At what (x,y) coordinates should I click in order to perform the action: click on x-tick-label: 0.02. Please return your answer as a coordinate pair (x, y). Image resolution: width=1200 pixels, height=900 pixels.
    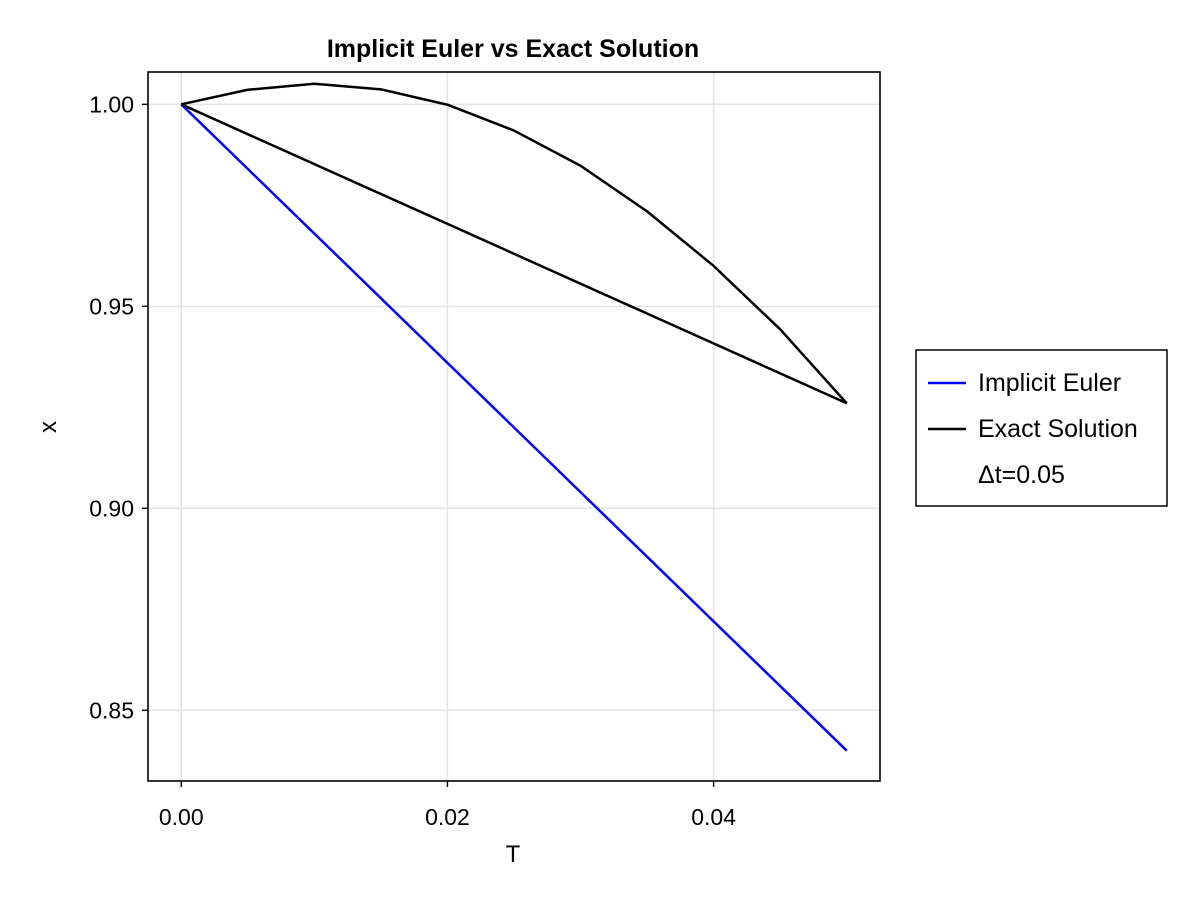
    Looking at the image, I should click on (447, 817).